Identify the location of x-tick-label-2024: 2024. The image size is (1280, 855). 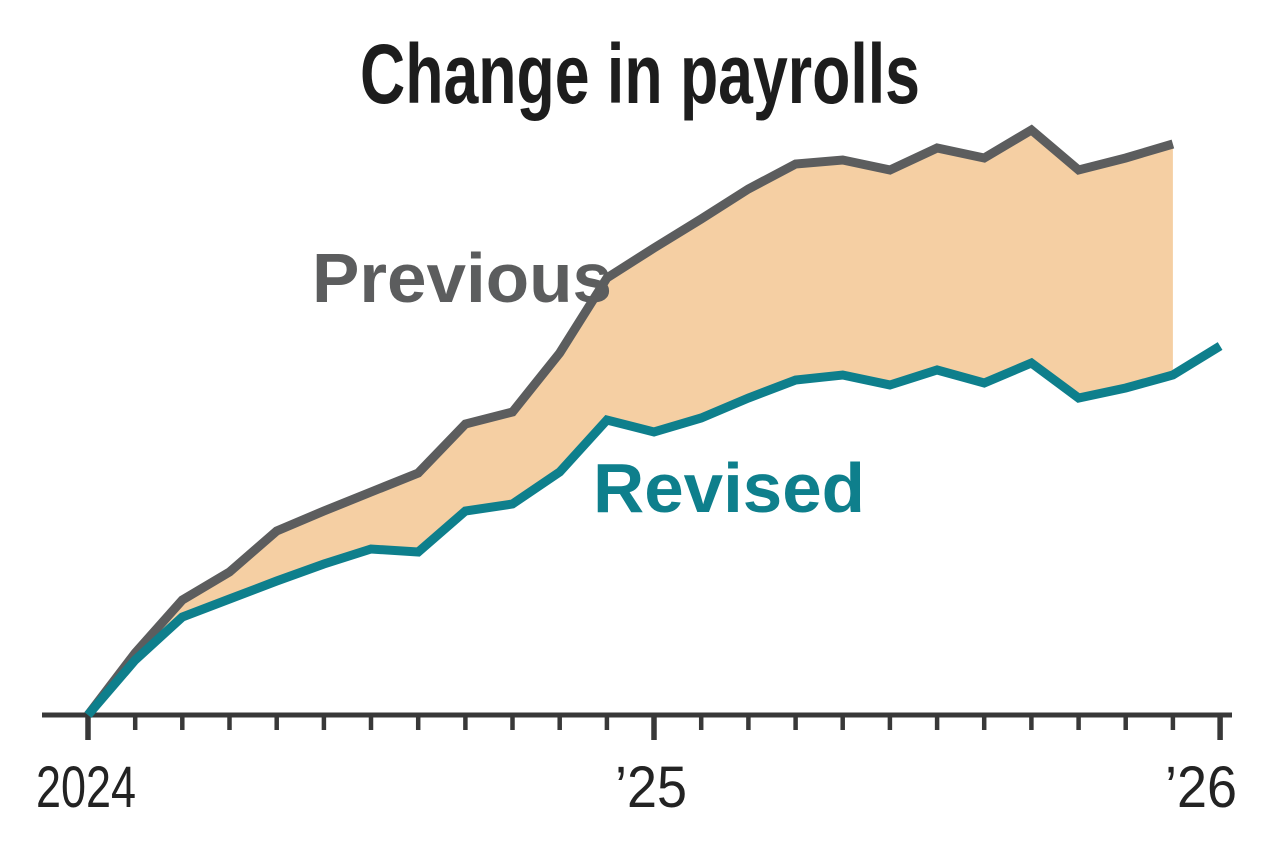
(86, 787).